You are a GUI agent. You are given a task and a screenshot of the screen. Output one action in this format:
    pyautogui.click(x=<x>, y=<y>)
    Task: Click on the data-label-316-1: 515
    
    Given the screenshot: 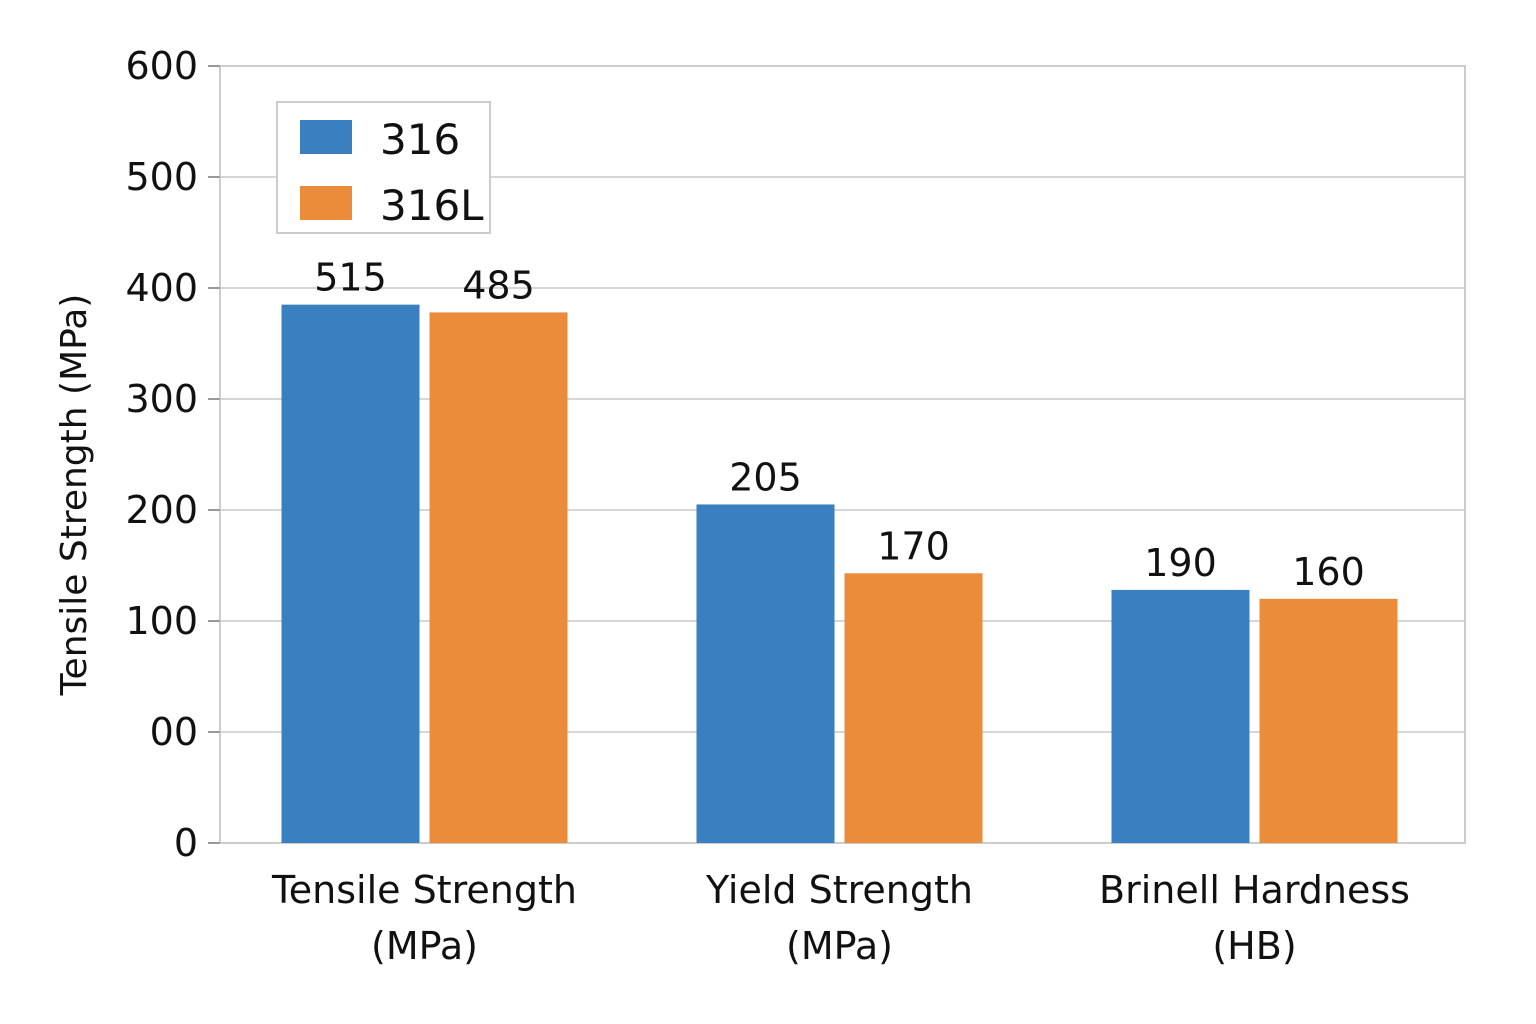 What is the action you would take?
    pyautogui.click(x=350, y=278)
    